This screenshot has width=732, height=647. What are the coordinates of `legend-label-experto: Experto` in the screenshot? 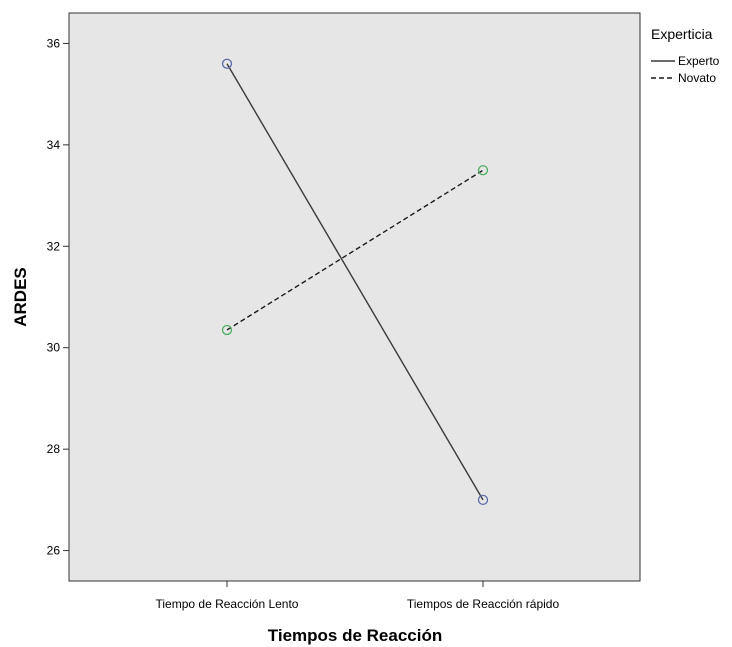 It's located at (699, 61).